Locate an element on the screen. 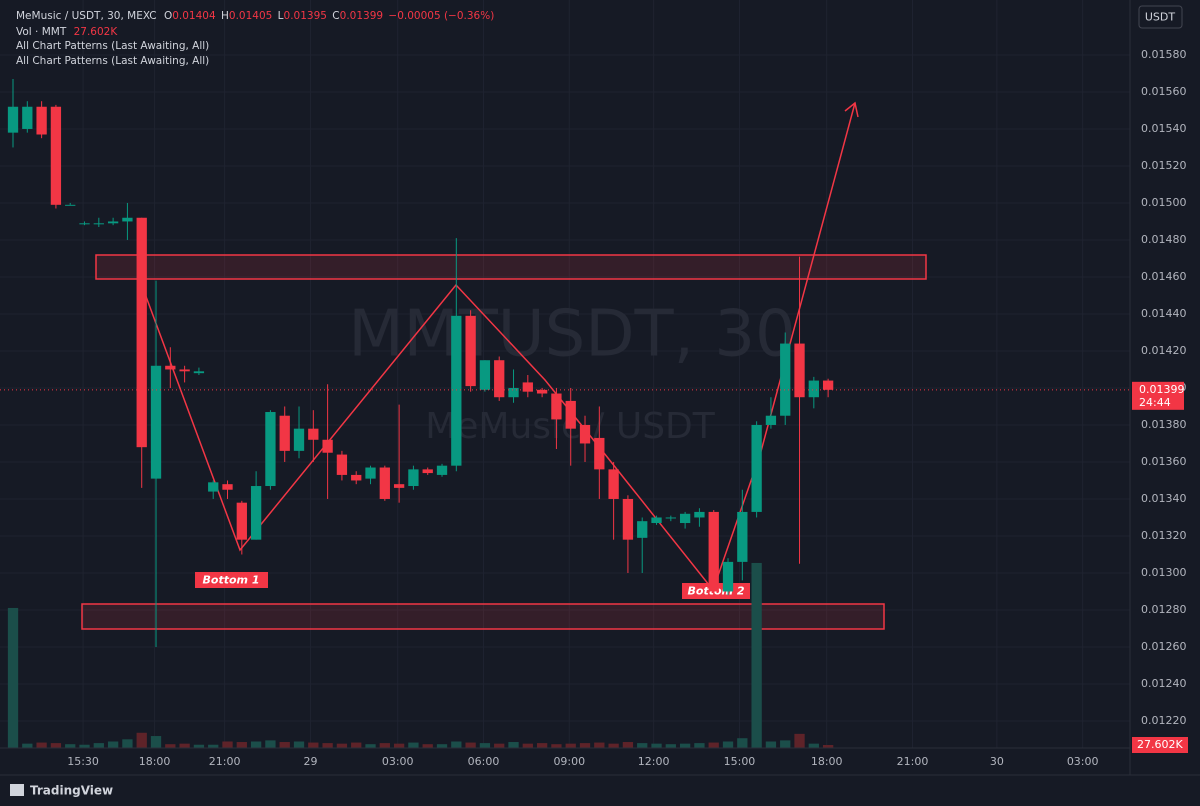  brand: TradingView is located at coordinates (71, 791).